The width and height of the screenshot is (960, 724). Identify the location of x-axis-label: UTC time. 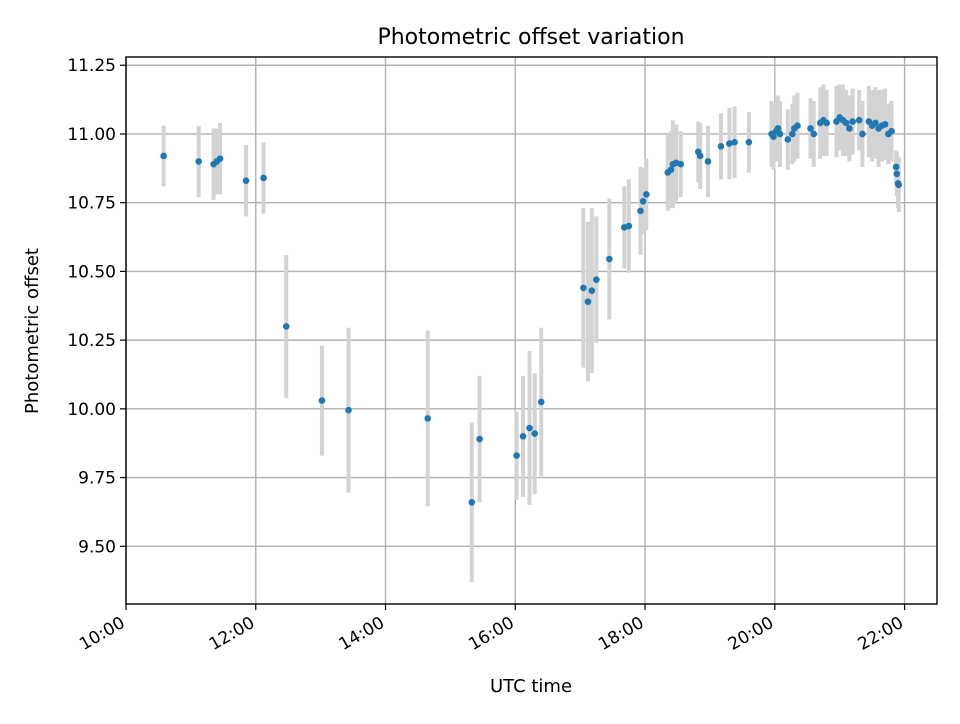
(531, 686).